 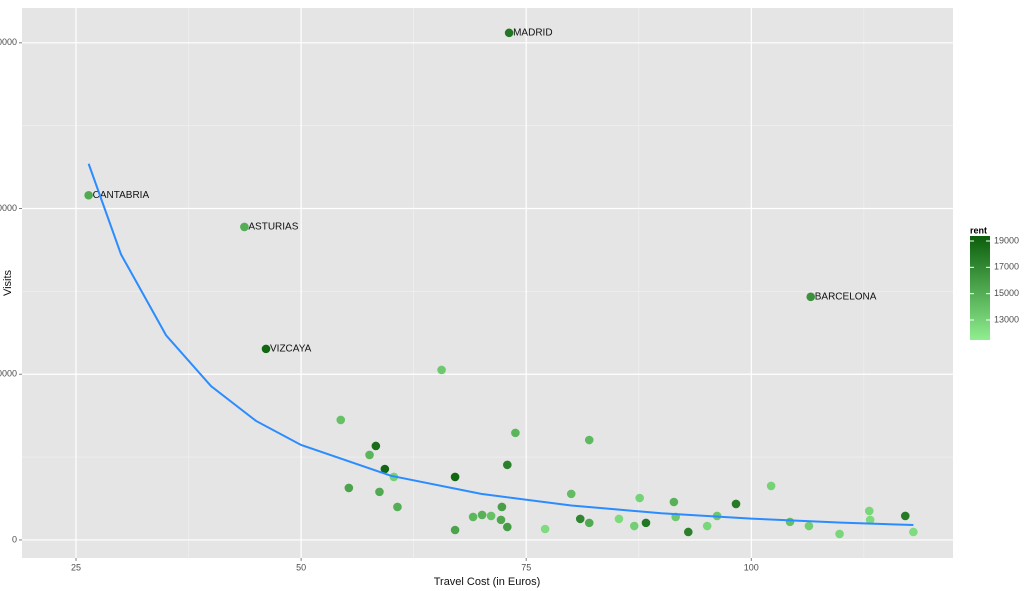 I want to click on colorbar-label: 15000, so click(x=1006, y=293).